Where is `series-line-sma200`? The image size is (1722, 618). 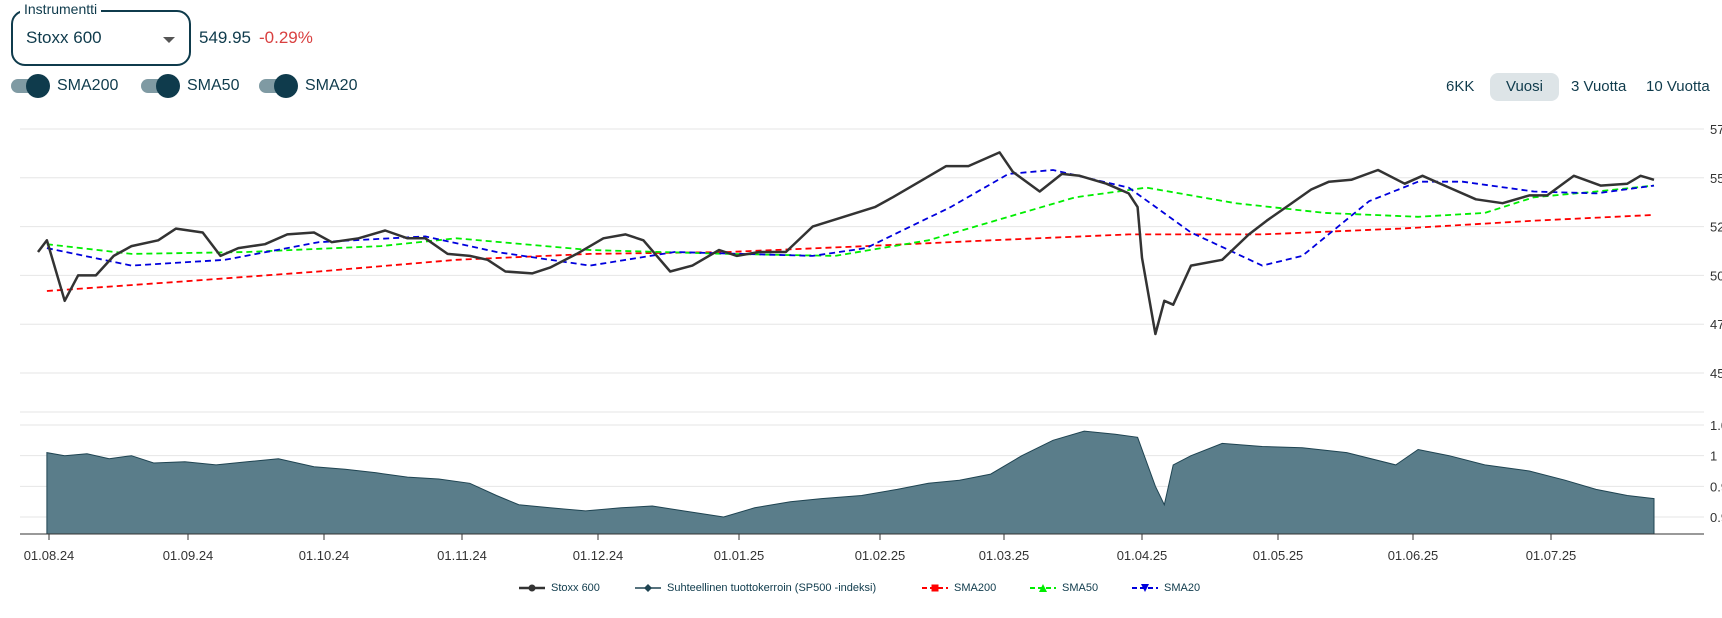 series-line-sma200 is located at coordinates (850, 253).